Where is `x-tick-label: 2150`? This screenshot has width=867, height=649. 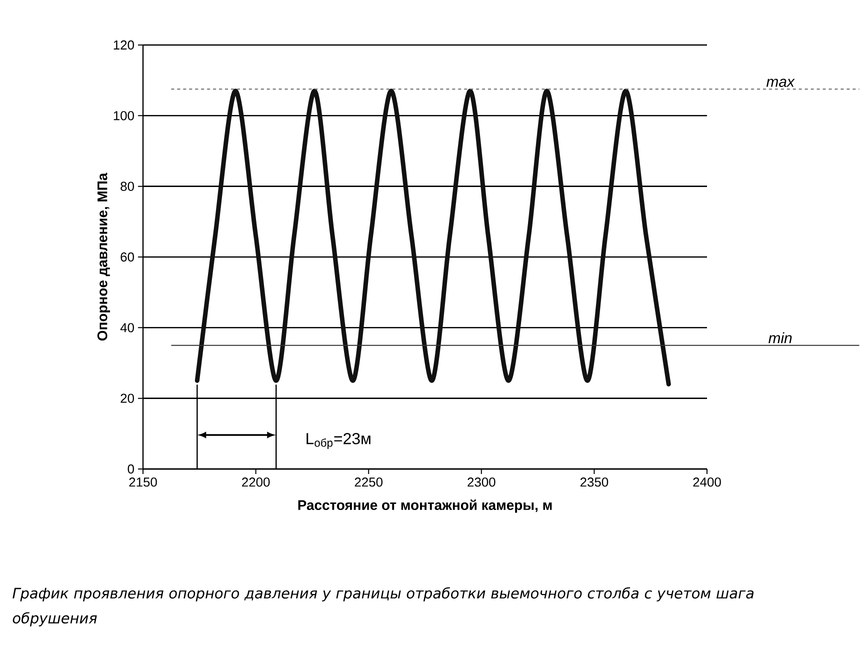
x-tick-label: 2150 is located at coordinates (143, 482).